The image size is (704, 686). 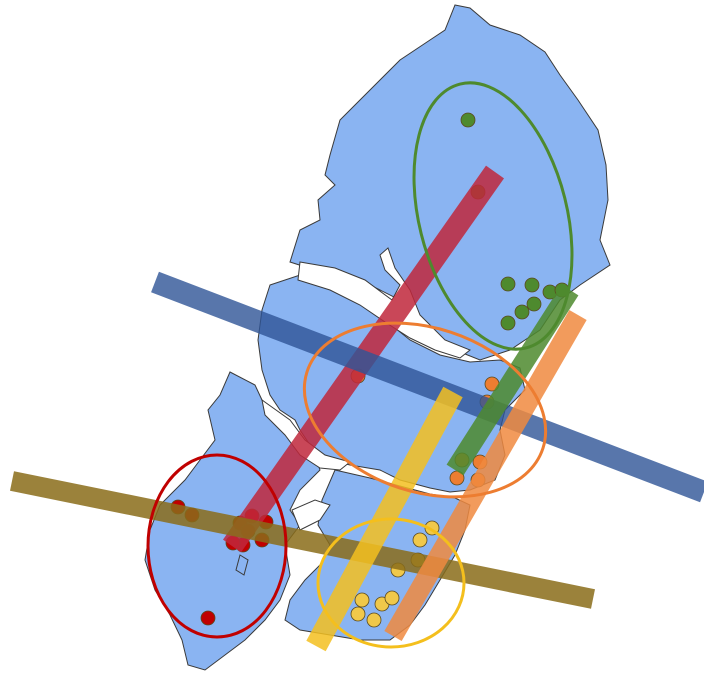 I want to click on river-channel-north, so click(x=384, y=303).